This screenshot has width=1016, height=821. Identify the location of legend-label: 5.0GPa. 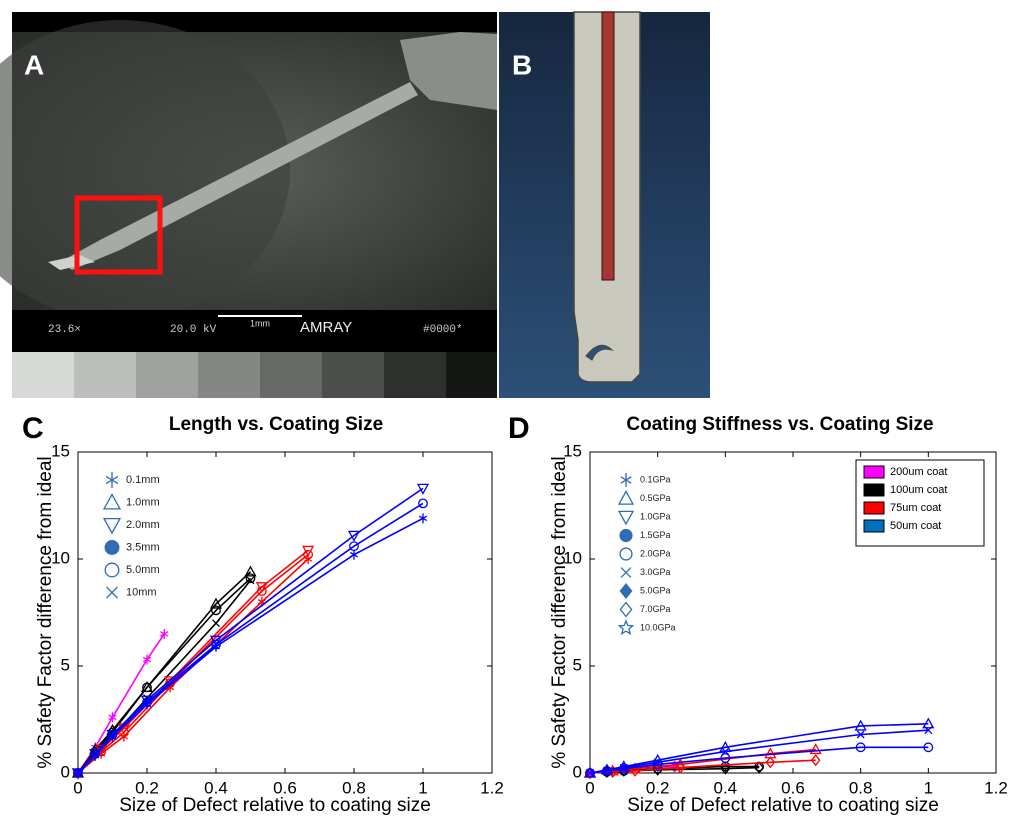
(655, 590).